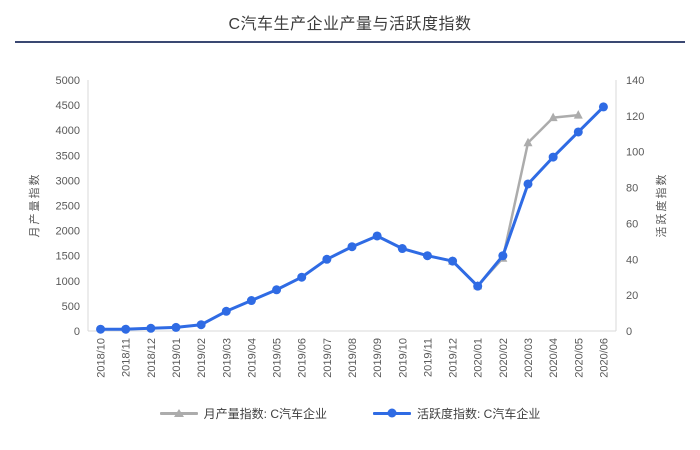  Describe the element at coordinates (350, 24) in the screenshot. I see `chart-title: C汽车生产企业产量与活跃度指数` at that location.